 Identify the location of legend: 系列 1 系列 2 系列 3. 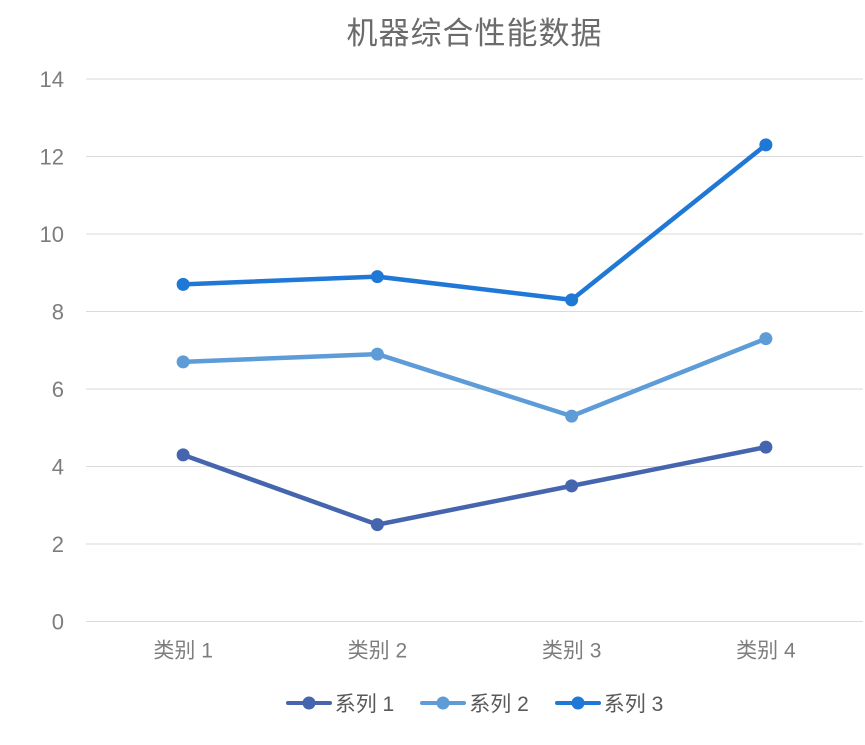
(474, 703).